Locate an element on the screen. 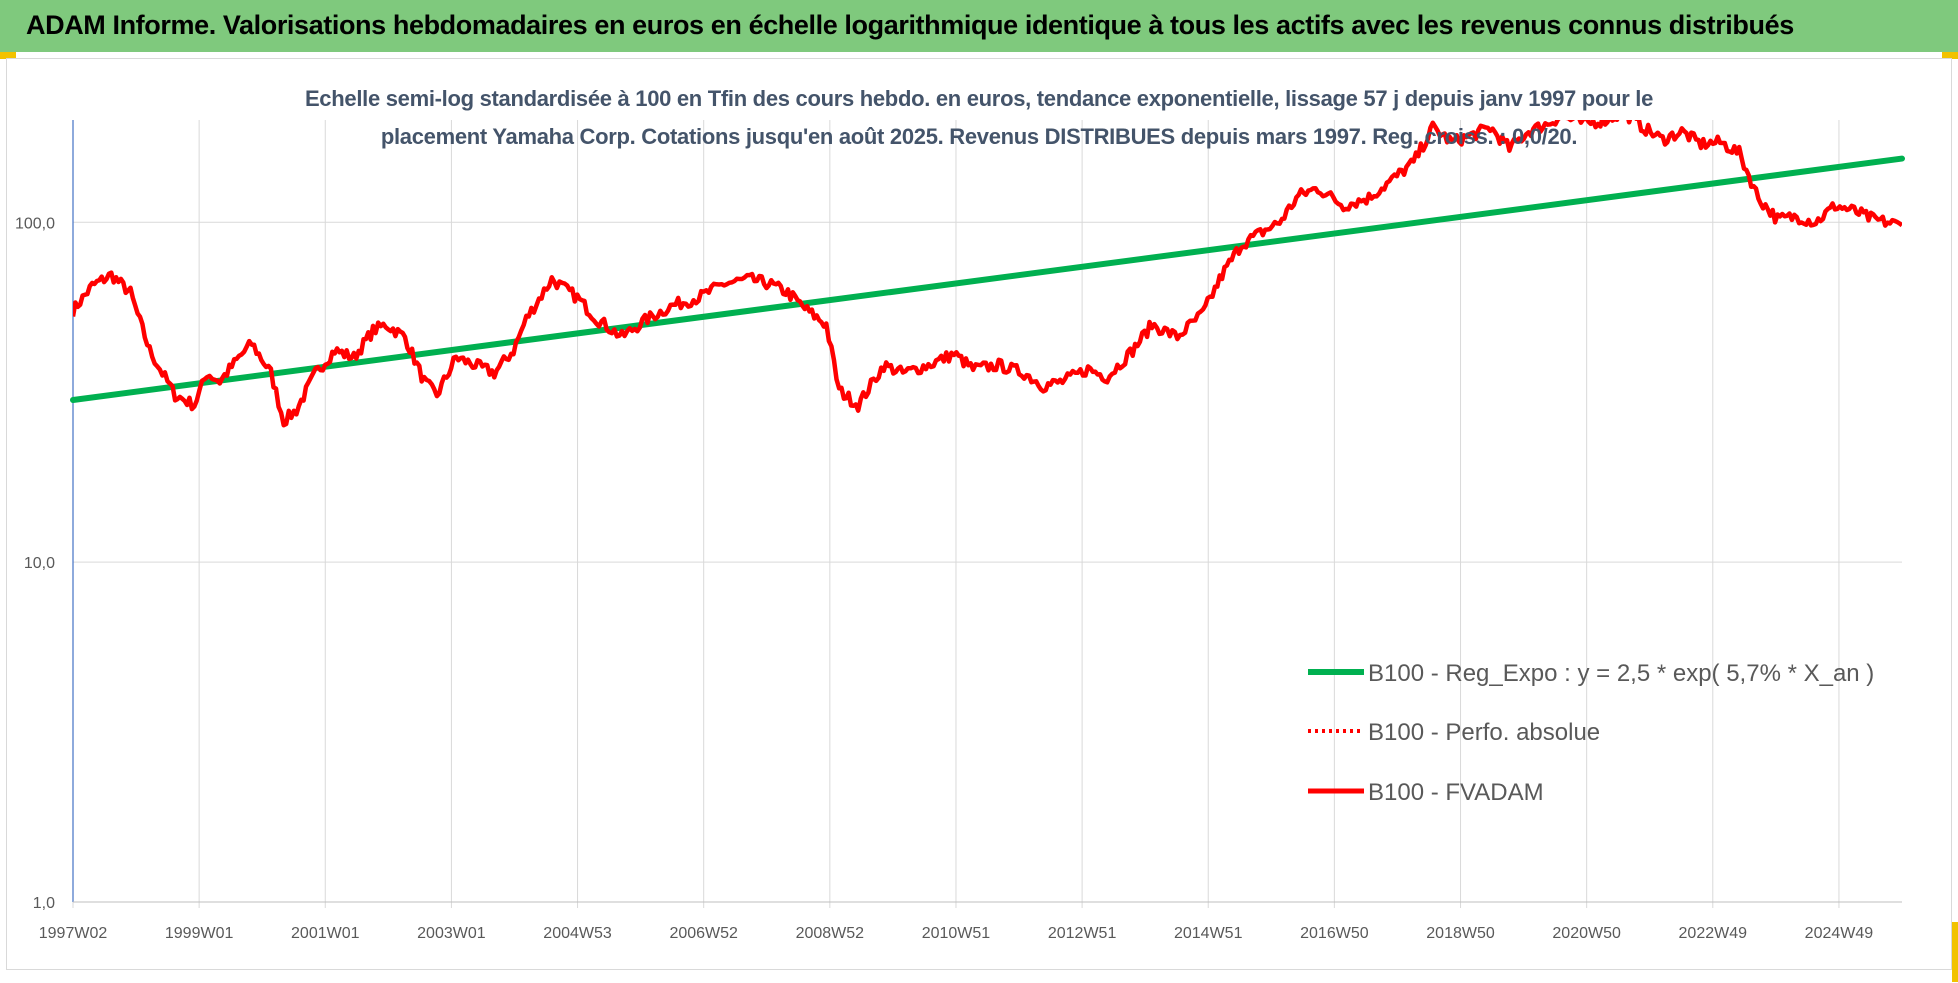 Image resolution: width=1958 pixels, height=983 pixels. corner-accent-top-left is located at coordinates (8, 55).